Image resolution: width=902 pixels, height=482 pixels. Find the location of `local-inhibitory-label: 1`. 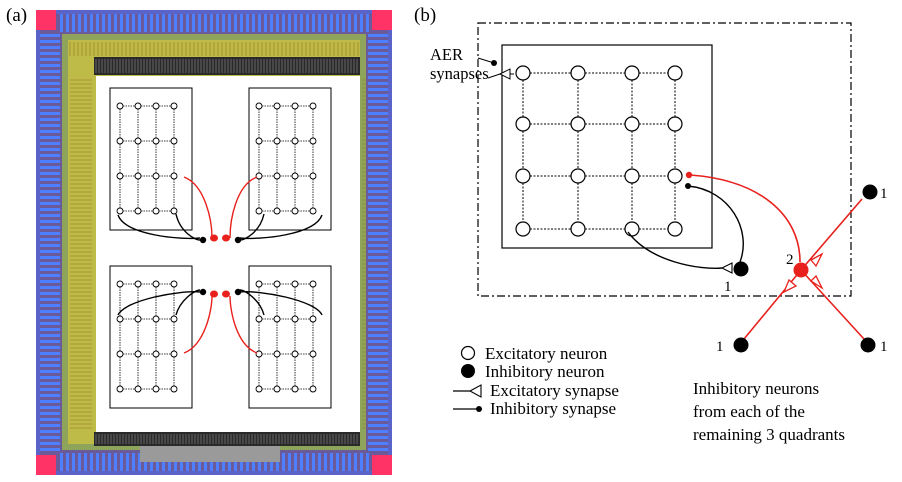

local-inhibitory-label: 1 is located at coordinates (728, 287).